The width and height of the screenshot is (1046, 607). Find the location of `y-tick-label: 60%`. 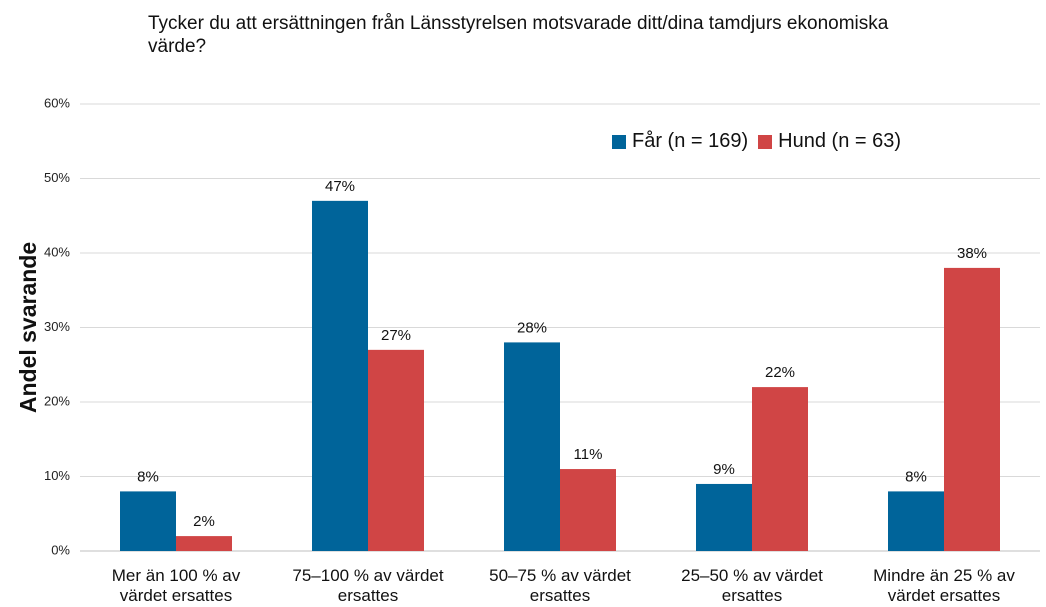

y-tick-label: 60% is located at coordinates (57, 102).